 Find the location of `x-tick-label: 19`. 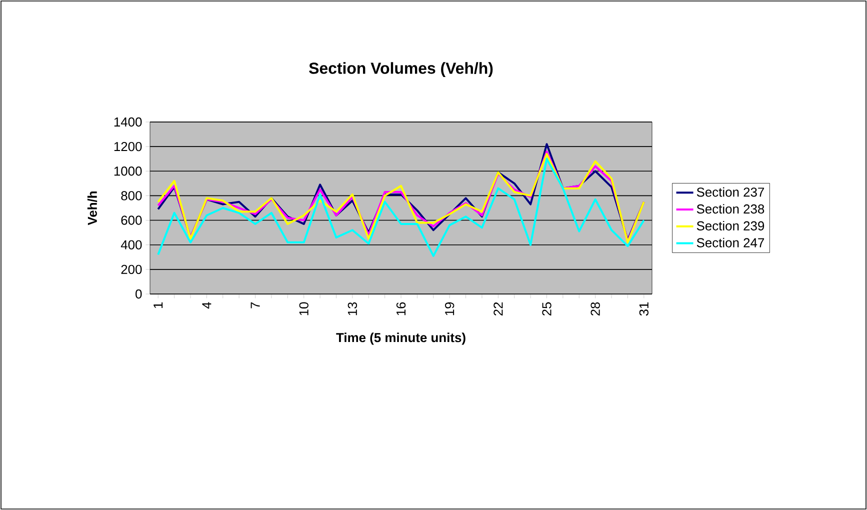

x-tick-label: 19 is located at coordinates (449, 309).